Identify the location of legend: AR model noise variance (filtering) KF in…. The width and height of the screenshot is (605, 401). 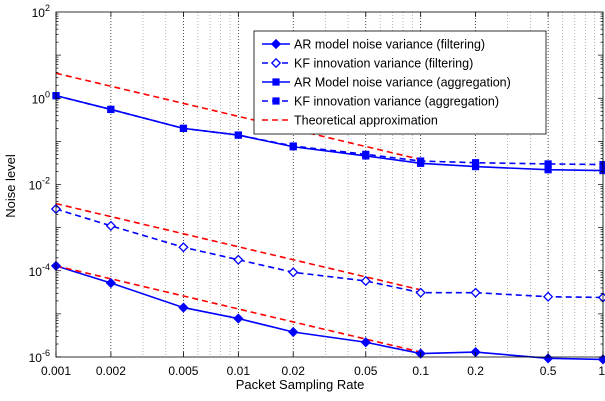
(400, 82).